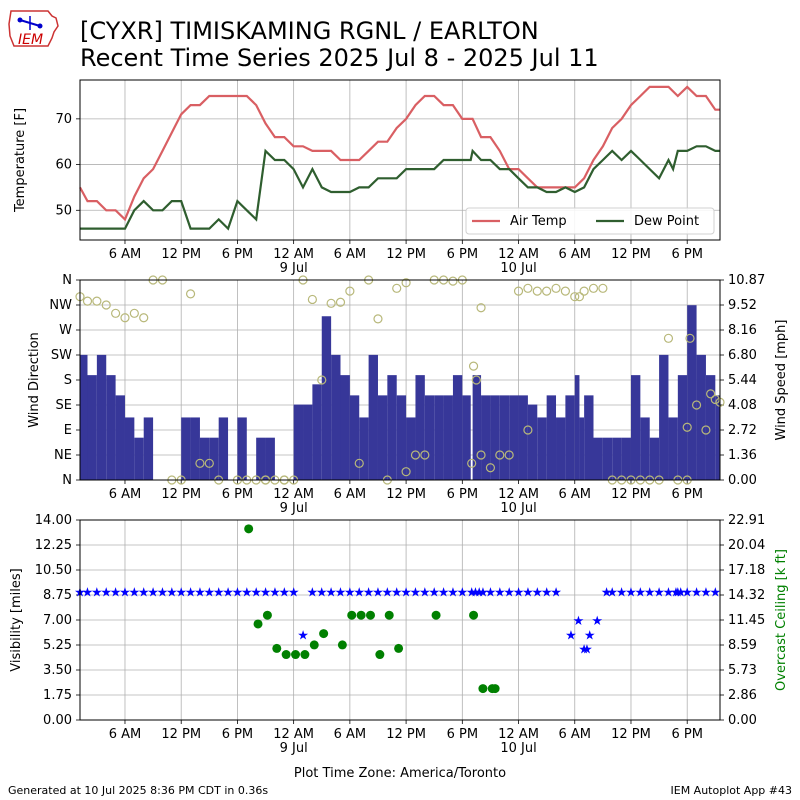 The width and height of the screenshot is (800, 800). What do you see at coordinates (65, 330) in the screenshot?
I see `wind-direction-tick-label: W` at bounding box center [65, 330].